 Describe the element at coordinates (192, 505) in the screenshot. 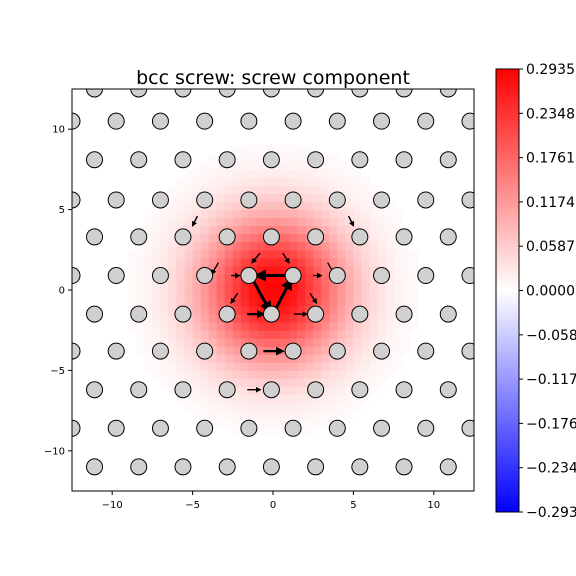

I see `x-tick-label: −5` at that location.